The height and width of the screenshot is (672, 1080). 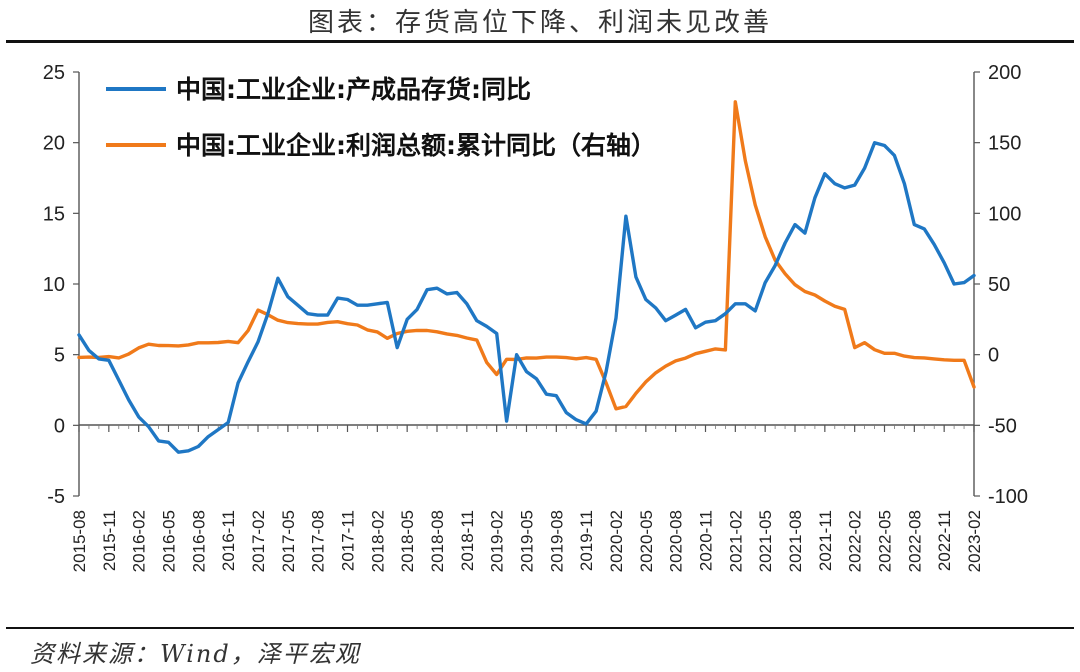 What do you see at coordinates (885, 541) in the screenshot?
I see `x-tick-label: 2022-05` at bounding box center [885, 541].